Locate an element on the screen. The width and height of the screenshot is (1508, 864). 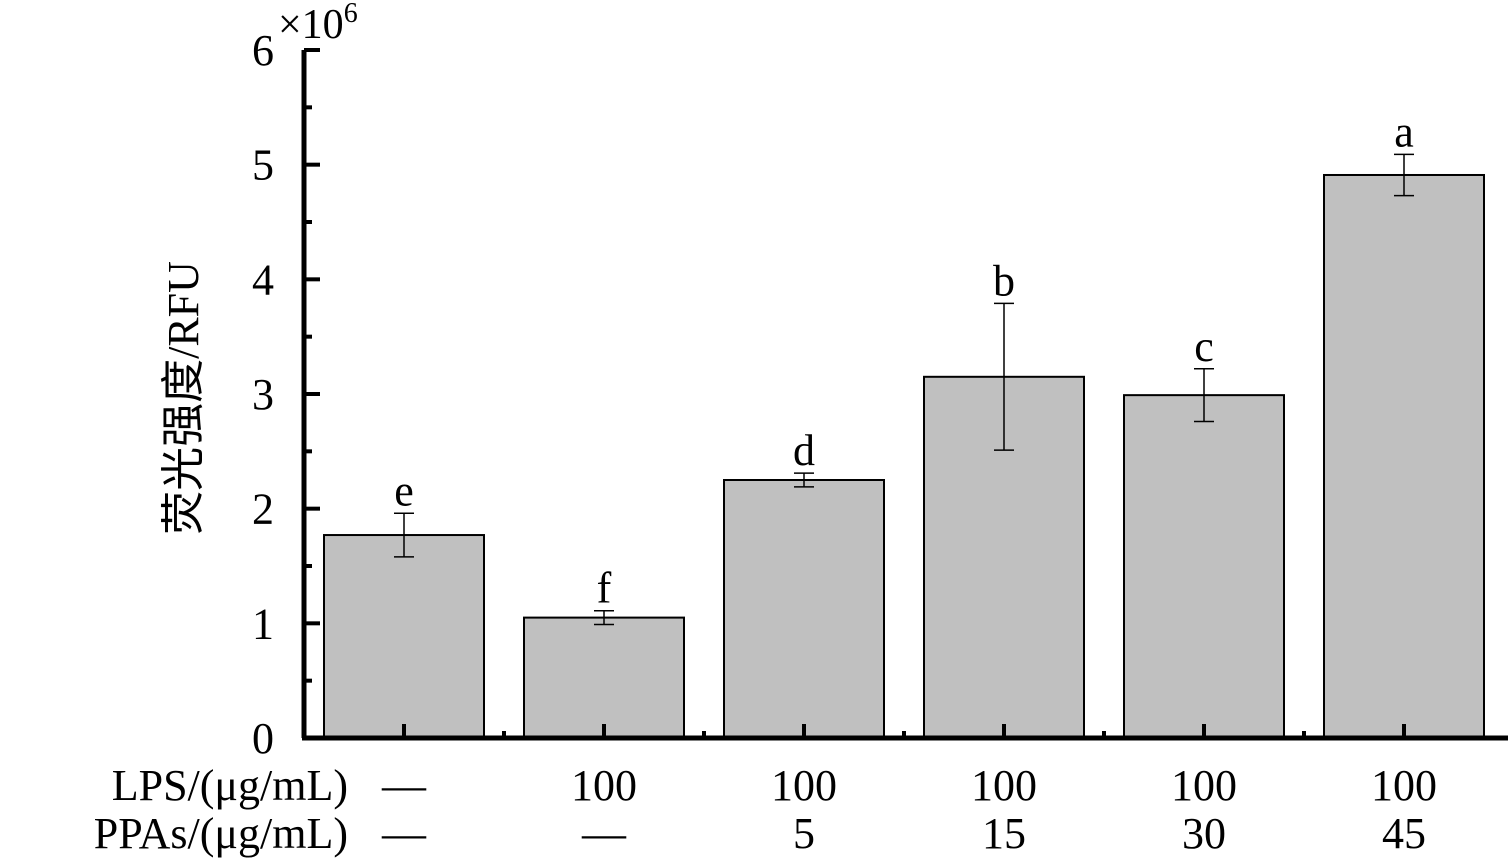
ppas-value: 30 is located at coordinates (1204, 833).